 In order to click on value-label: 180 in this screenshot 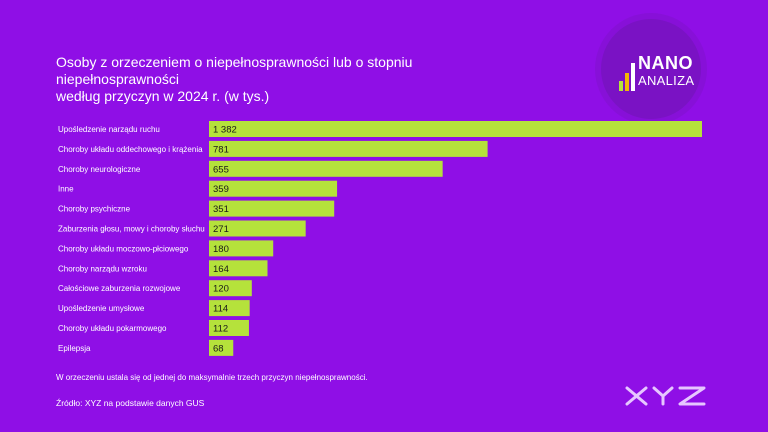, I will do `click(221, 249)`.